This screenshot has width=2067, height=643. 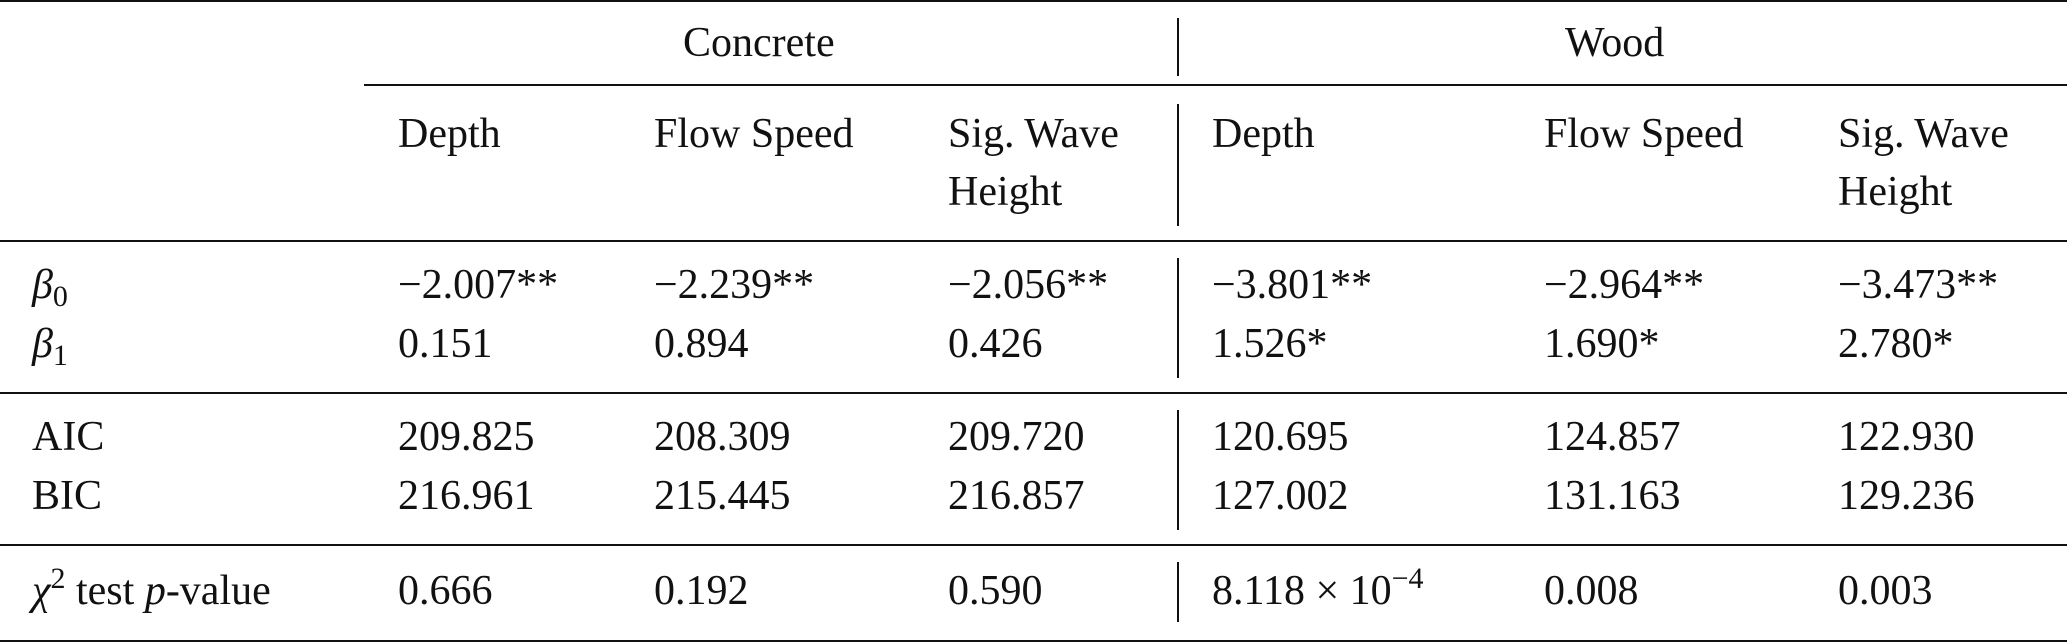 I want to click on group-divider-columns, so click(x=1178, y=165).